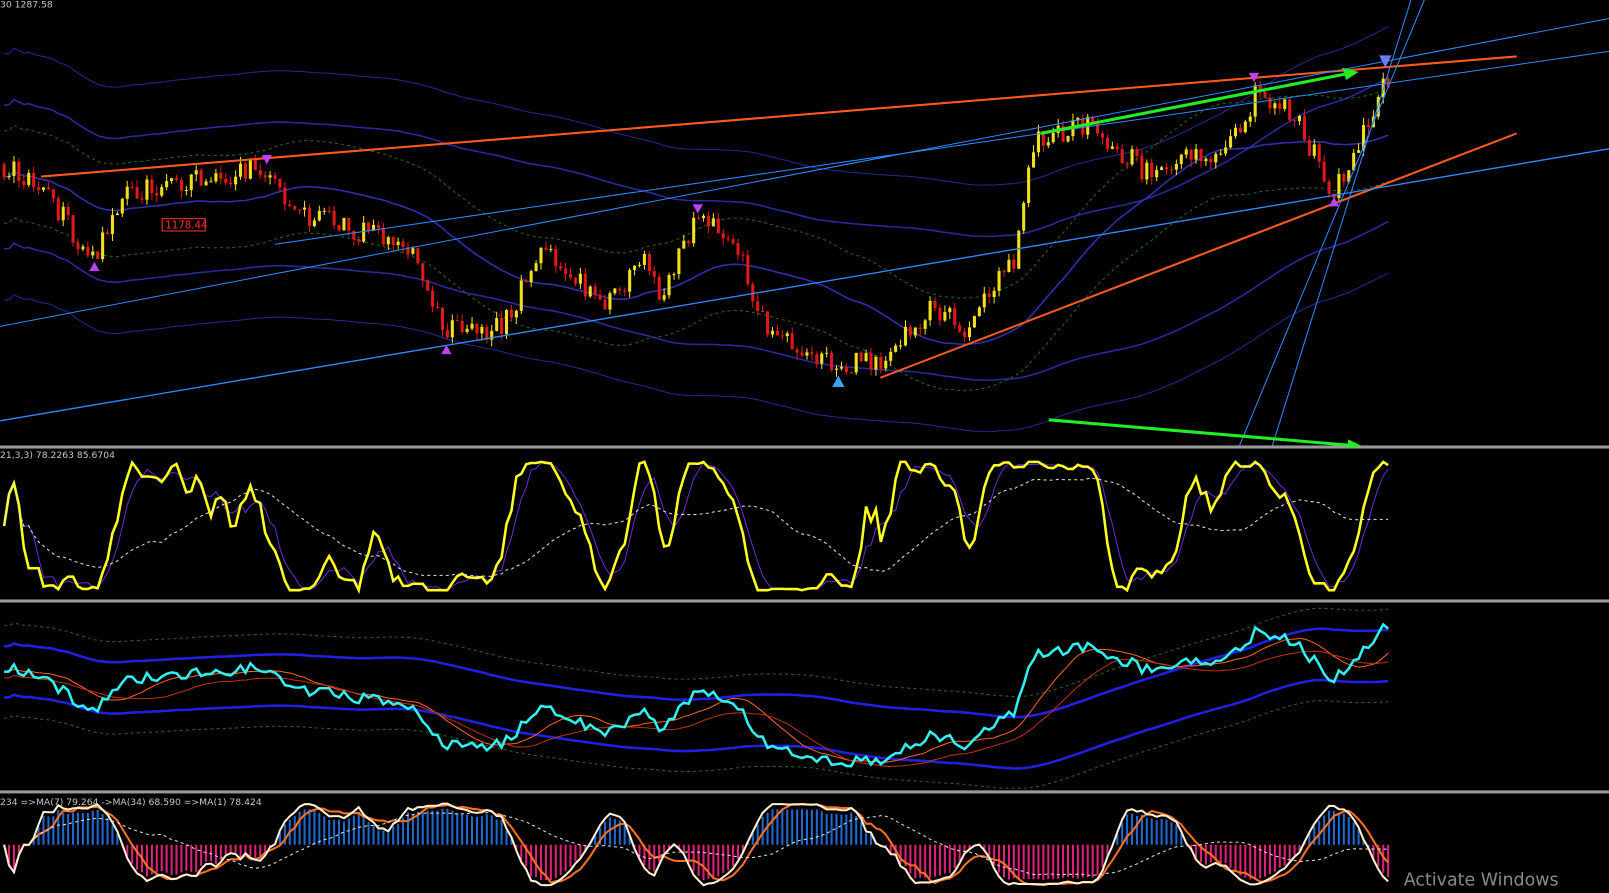 The height and width of the screenshot is (893, 1609). I want to click on divergence-arrow, so click(1193, 103).